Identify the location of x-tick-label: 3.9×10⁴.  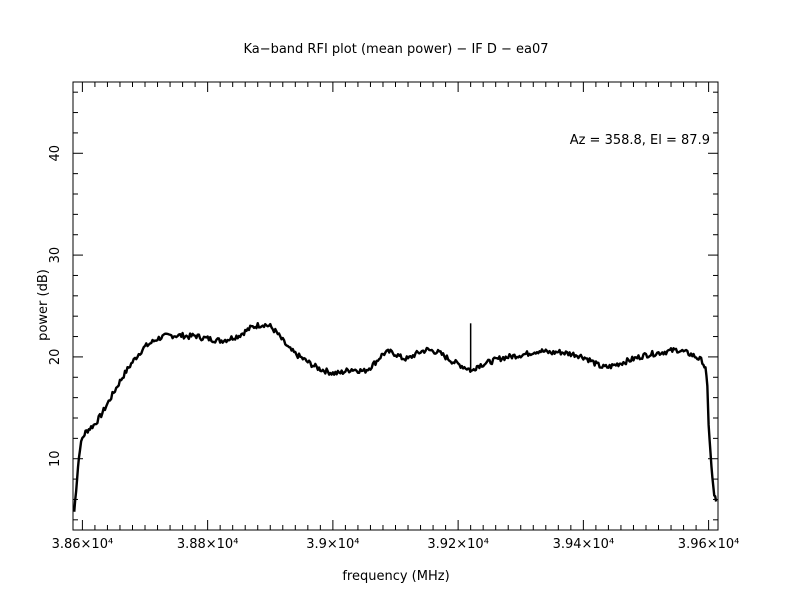
(332, 544).